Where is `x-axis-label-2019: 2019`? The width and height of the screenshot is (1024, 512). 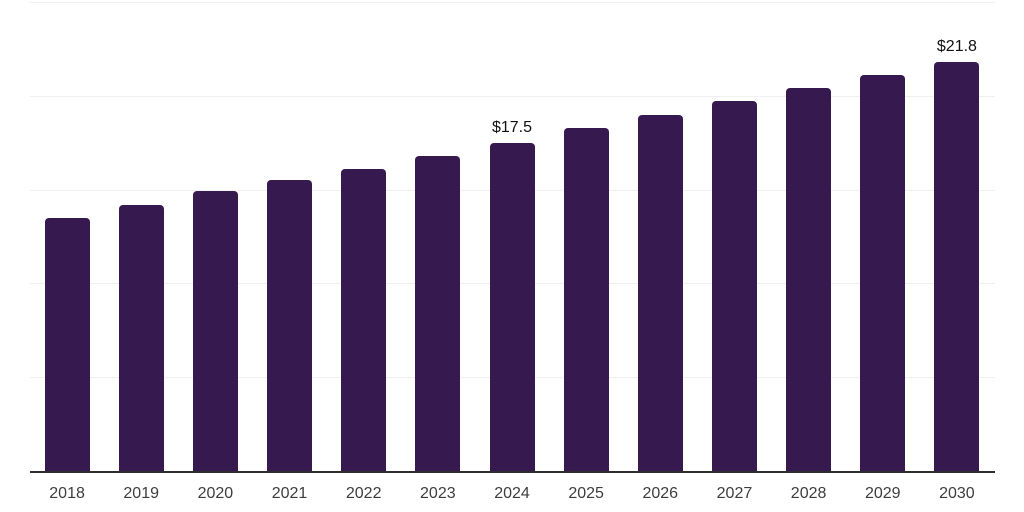
x-axis-label-2019: 2019 is located at coordinates (141, 493).